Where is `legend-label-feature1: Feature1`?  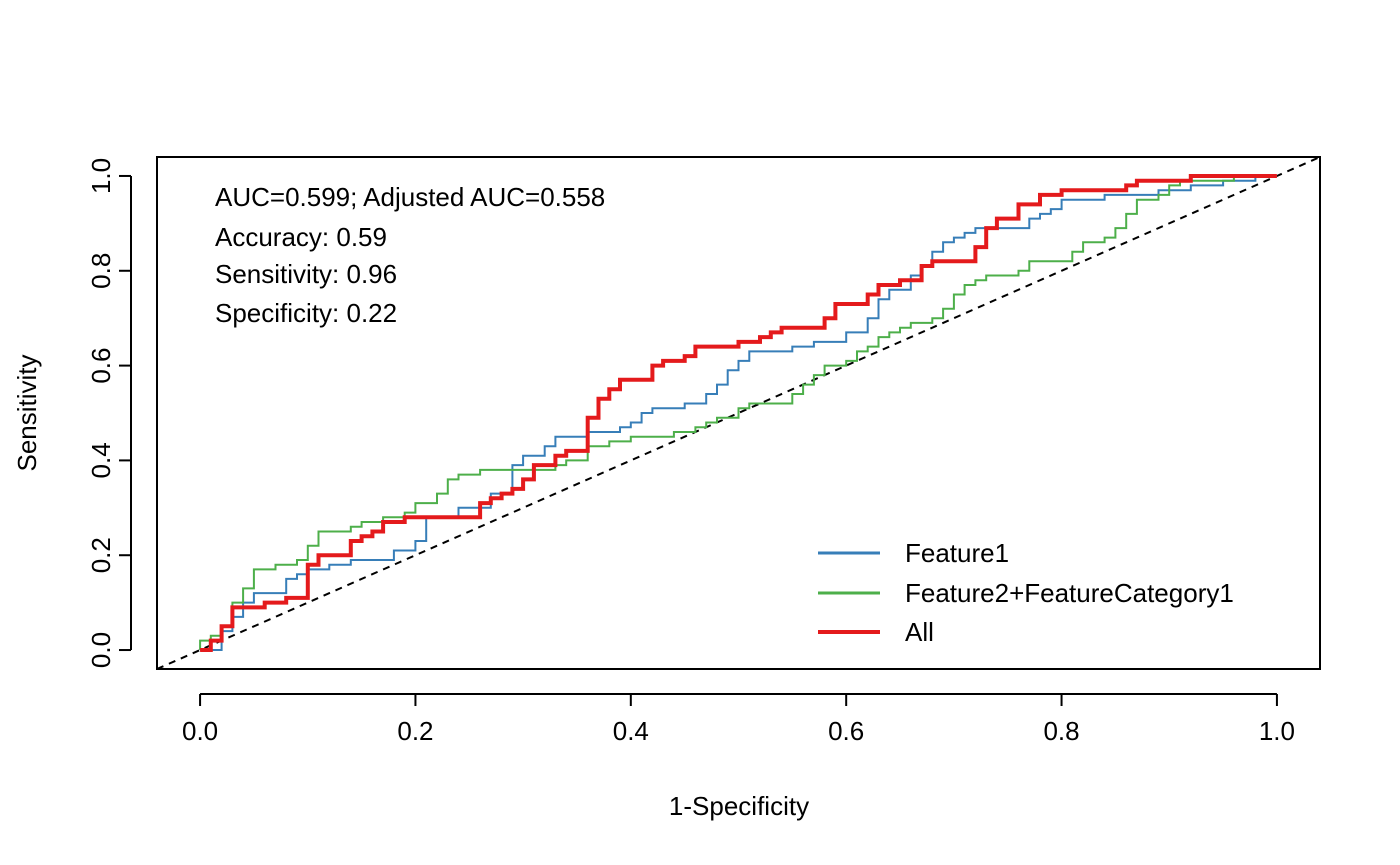 legend-label-feature1: Feature1 is located at coordinates (957, 553).